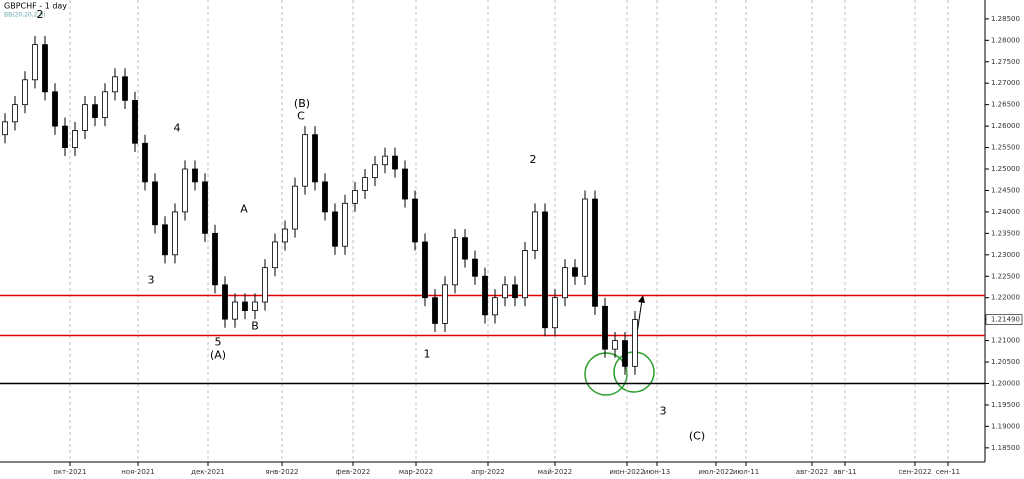  Describe the element at coordinates (281, 472) in the screenshot. I see `x-tick-label: янв-2022` at that location.